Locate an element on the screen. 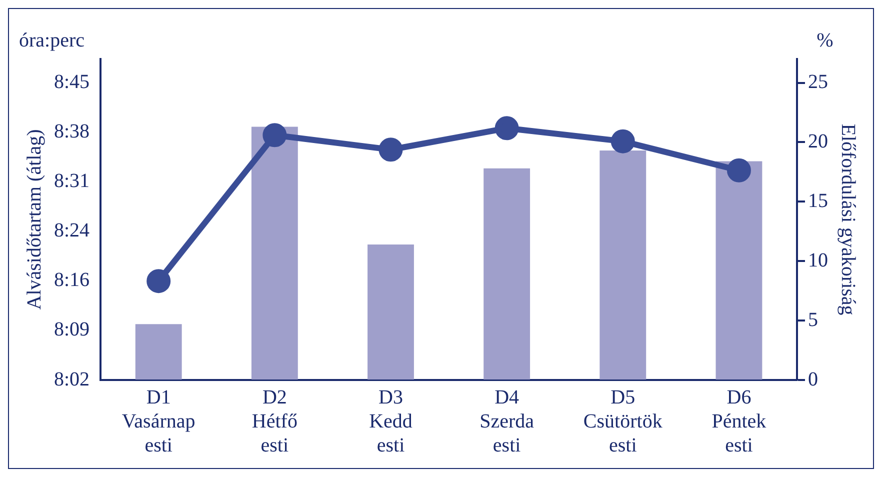 The image size is (882, 477). y2-tick-label: 20 is located at coordinates (818, 141).